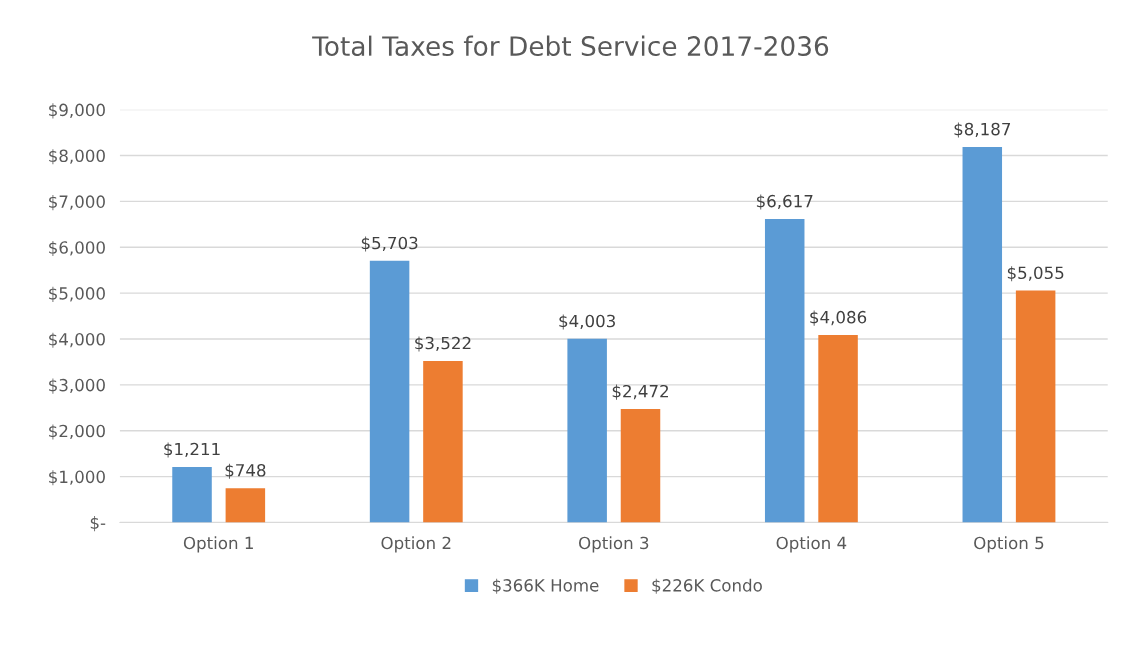 The image size is (1142, 645). Describe the element at coordinates (443, 344) in the screenshot. I see `data-label: $3,522` at that location.